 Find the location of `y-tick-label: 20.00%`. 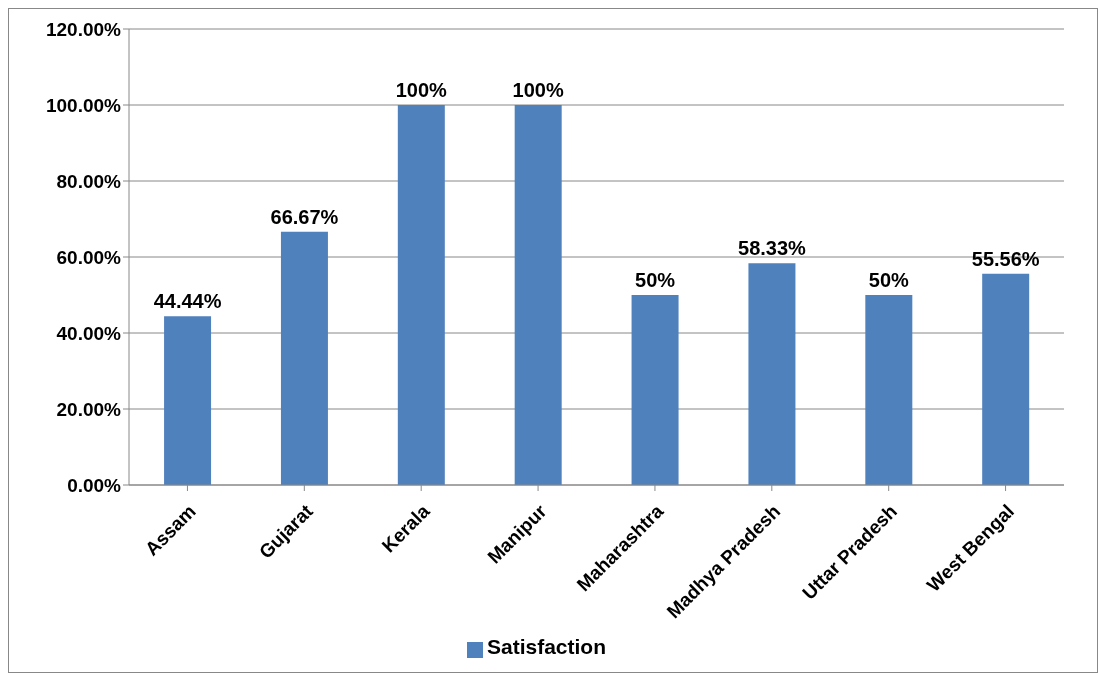

y-tick-label: 20.00% is located at coordinates (89, 409).